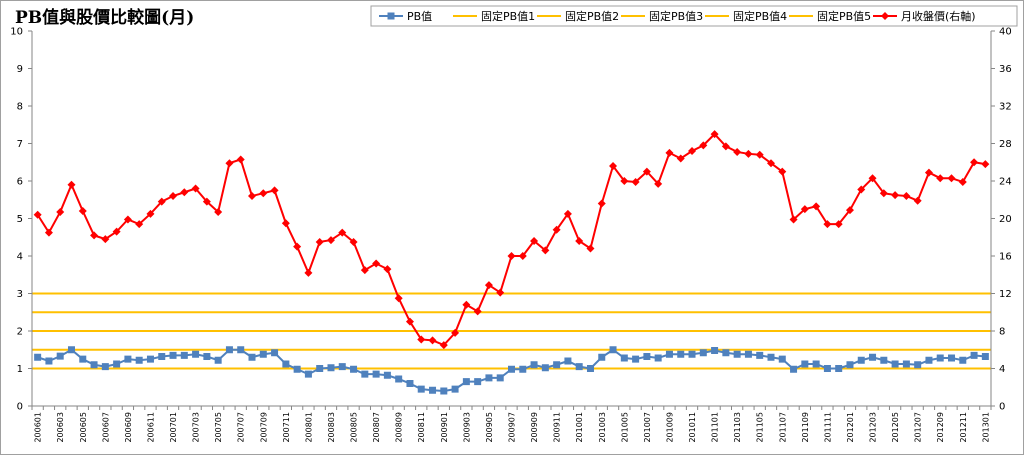  I want to click on legend-marker, so click(391, 16).